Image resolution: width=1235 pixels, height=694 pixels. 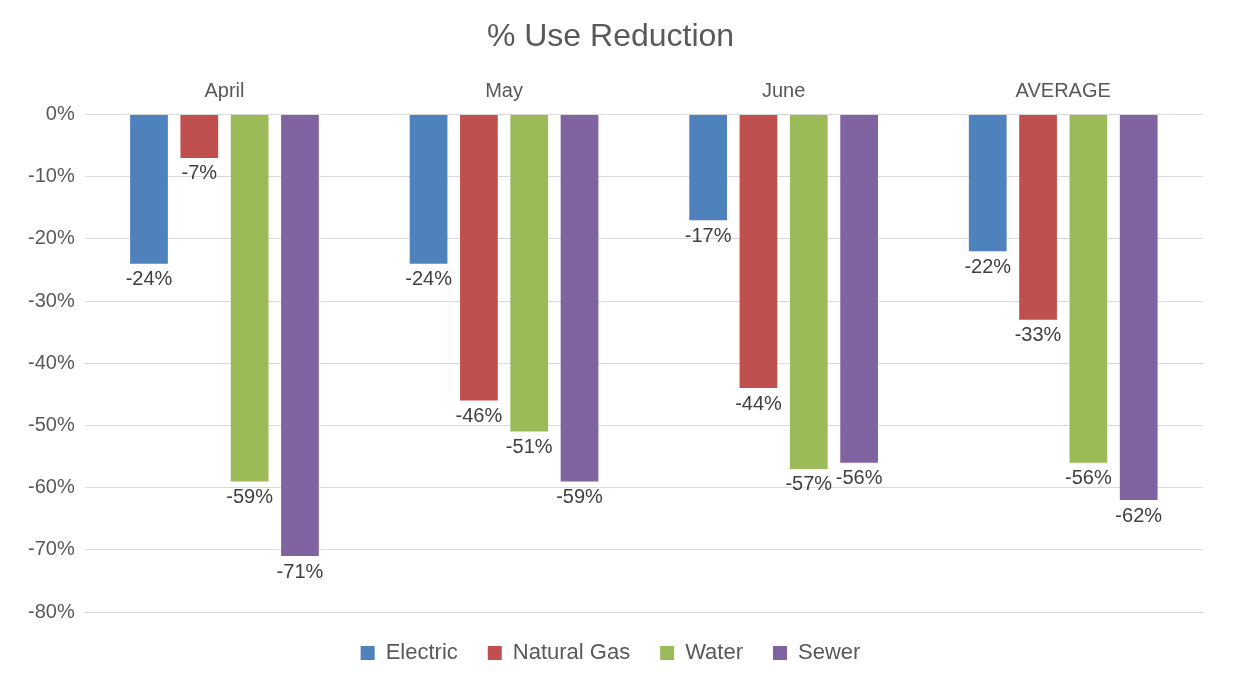 What do you see at coordinates (1139, 514) in the screenshot?
I see `data-label: -62%` at bounding box center [1139, 514].